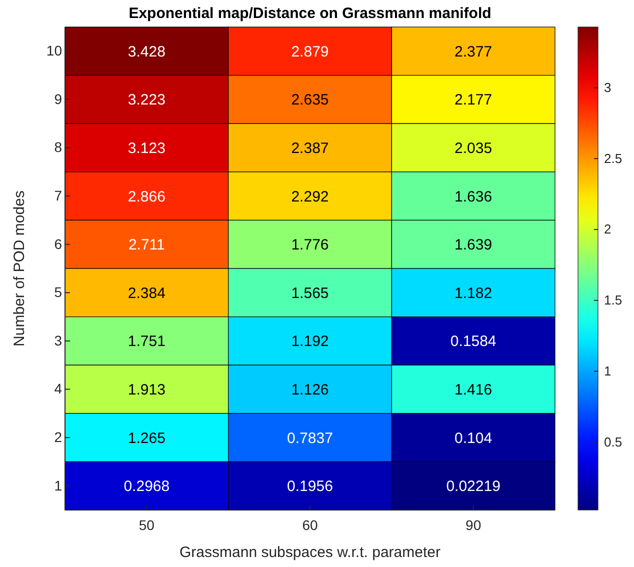 Image resolution: width=634 pixels, height=567 pixels. I want to click on data-label: 1.192, so click(310, 341).